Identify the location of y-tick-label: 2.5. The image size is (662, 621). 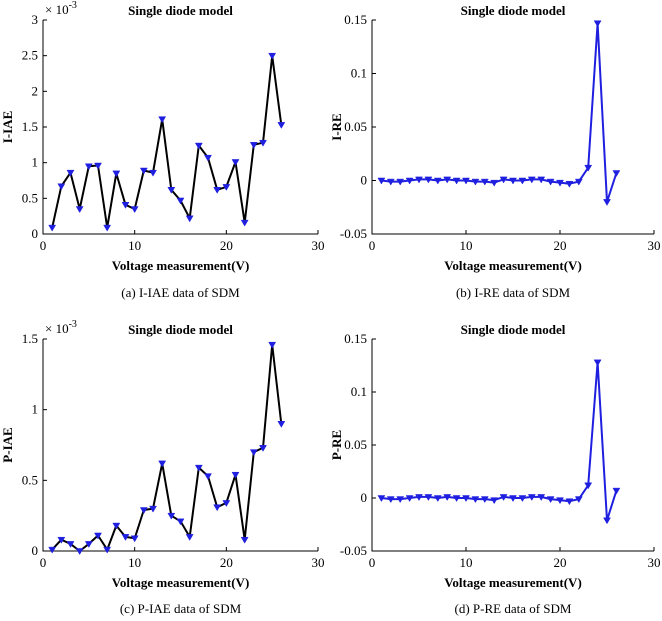
(30, 55).